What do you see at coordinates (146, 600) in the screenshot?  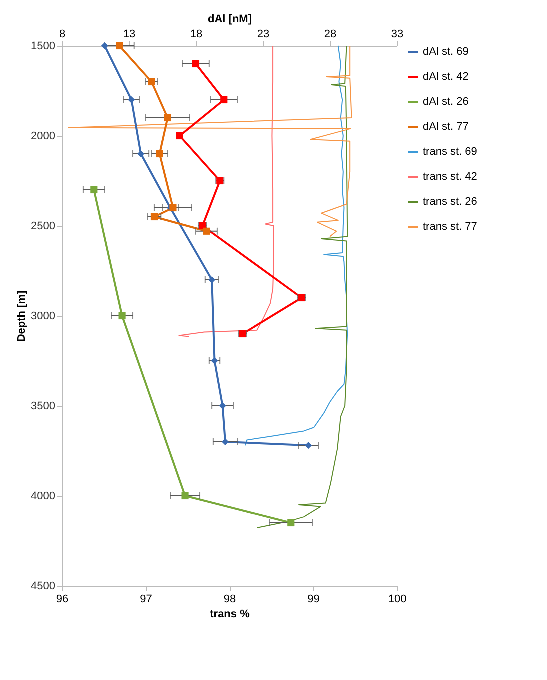 I see `x-tick-label: 97` at bounding box center [146, 600].